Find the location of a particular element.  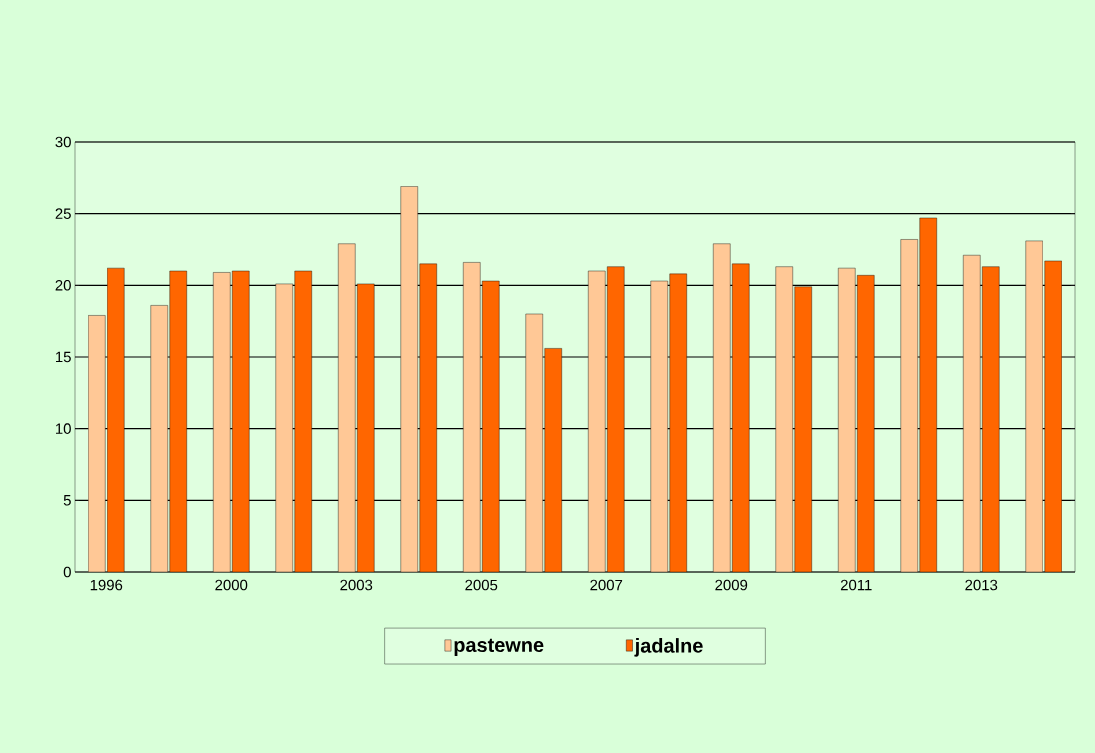

x-tick-label: 2011 is located at coordinates (856, 585).